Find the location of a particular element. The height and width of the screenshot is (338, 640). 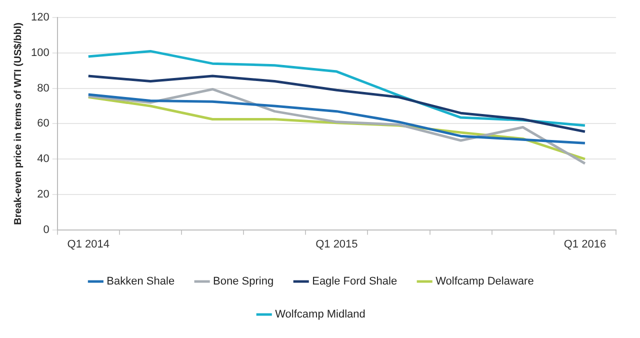

y-tick-label: 100 is located at coordinates (40, 53).